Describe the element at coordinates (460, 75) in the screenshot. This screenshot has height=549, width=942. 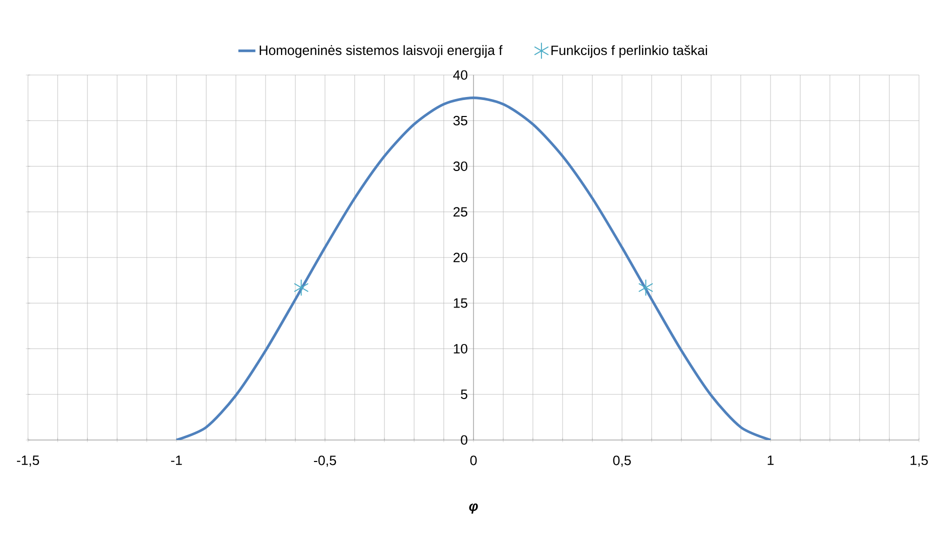
I see `y-tick-label: 40` at that location.